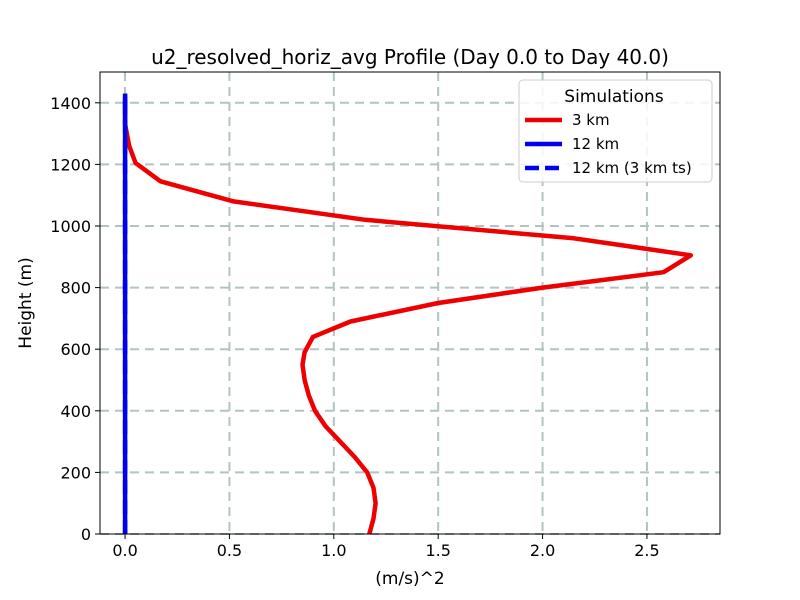  What do you see at coordinates (409, 579) in the screenshot?
I see `x-axis-label: (m/s)^2` at bounding box center [409, 579].